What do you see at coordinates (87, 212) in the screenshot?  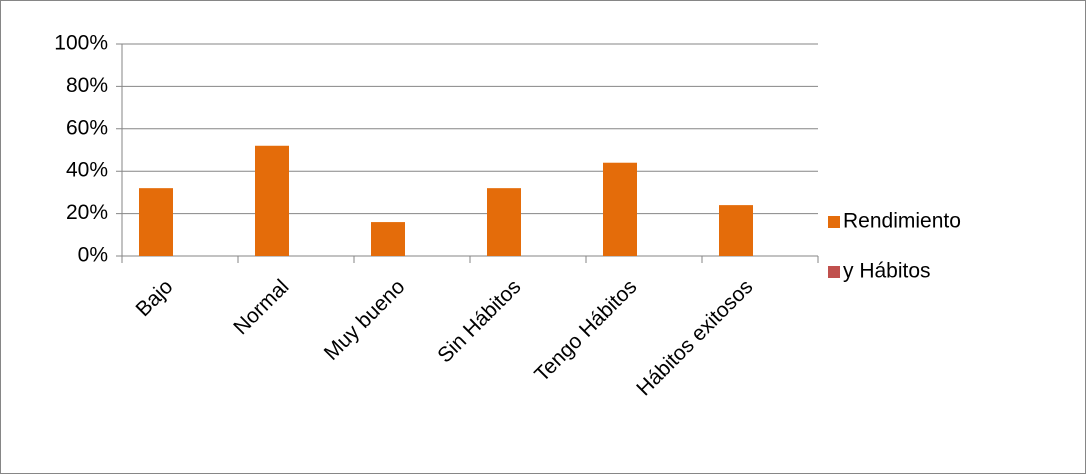 I see `y-tick-label: 20%` at bounding box center [87, 212].